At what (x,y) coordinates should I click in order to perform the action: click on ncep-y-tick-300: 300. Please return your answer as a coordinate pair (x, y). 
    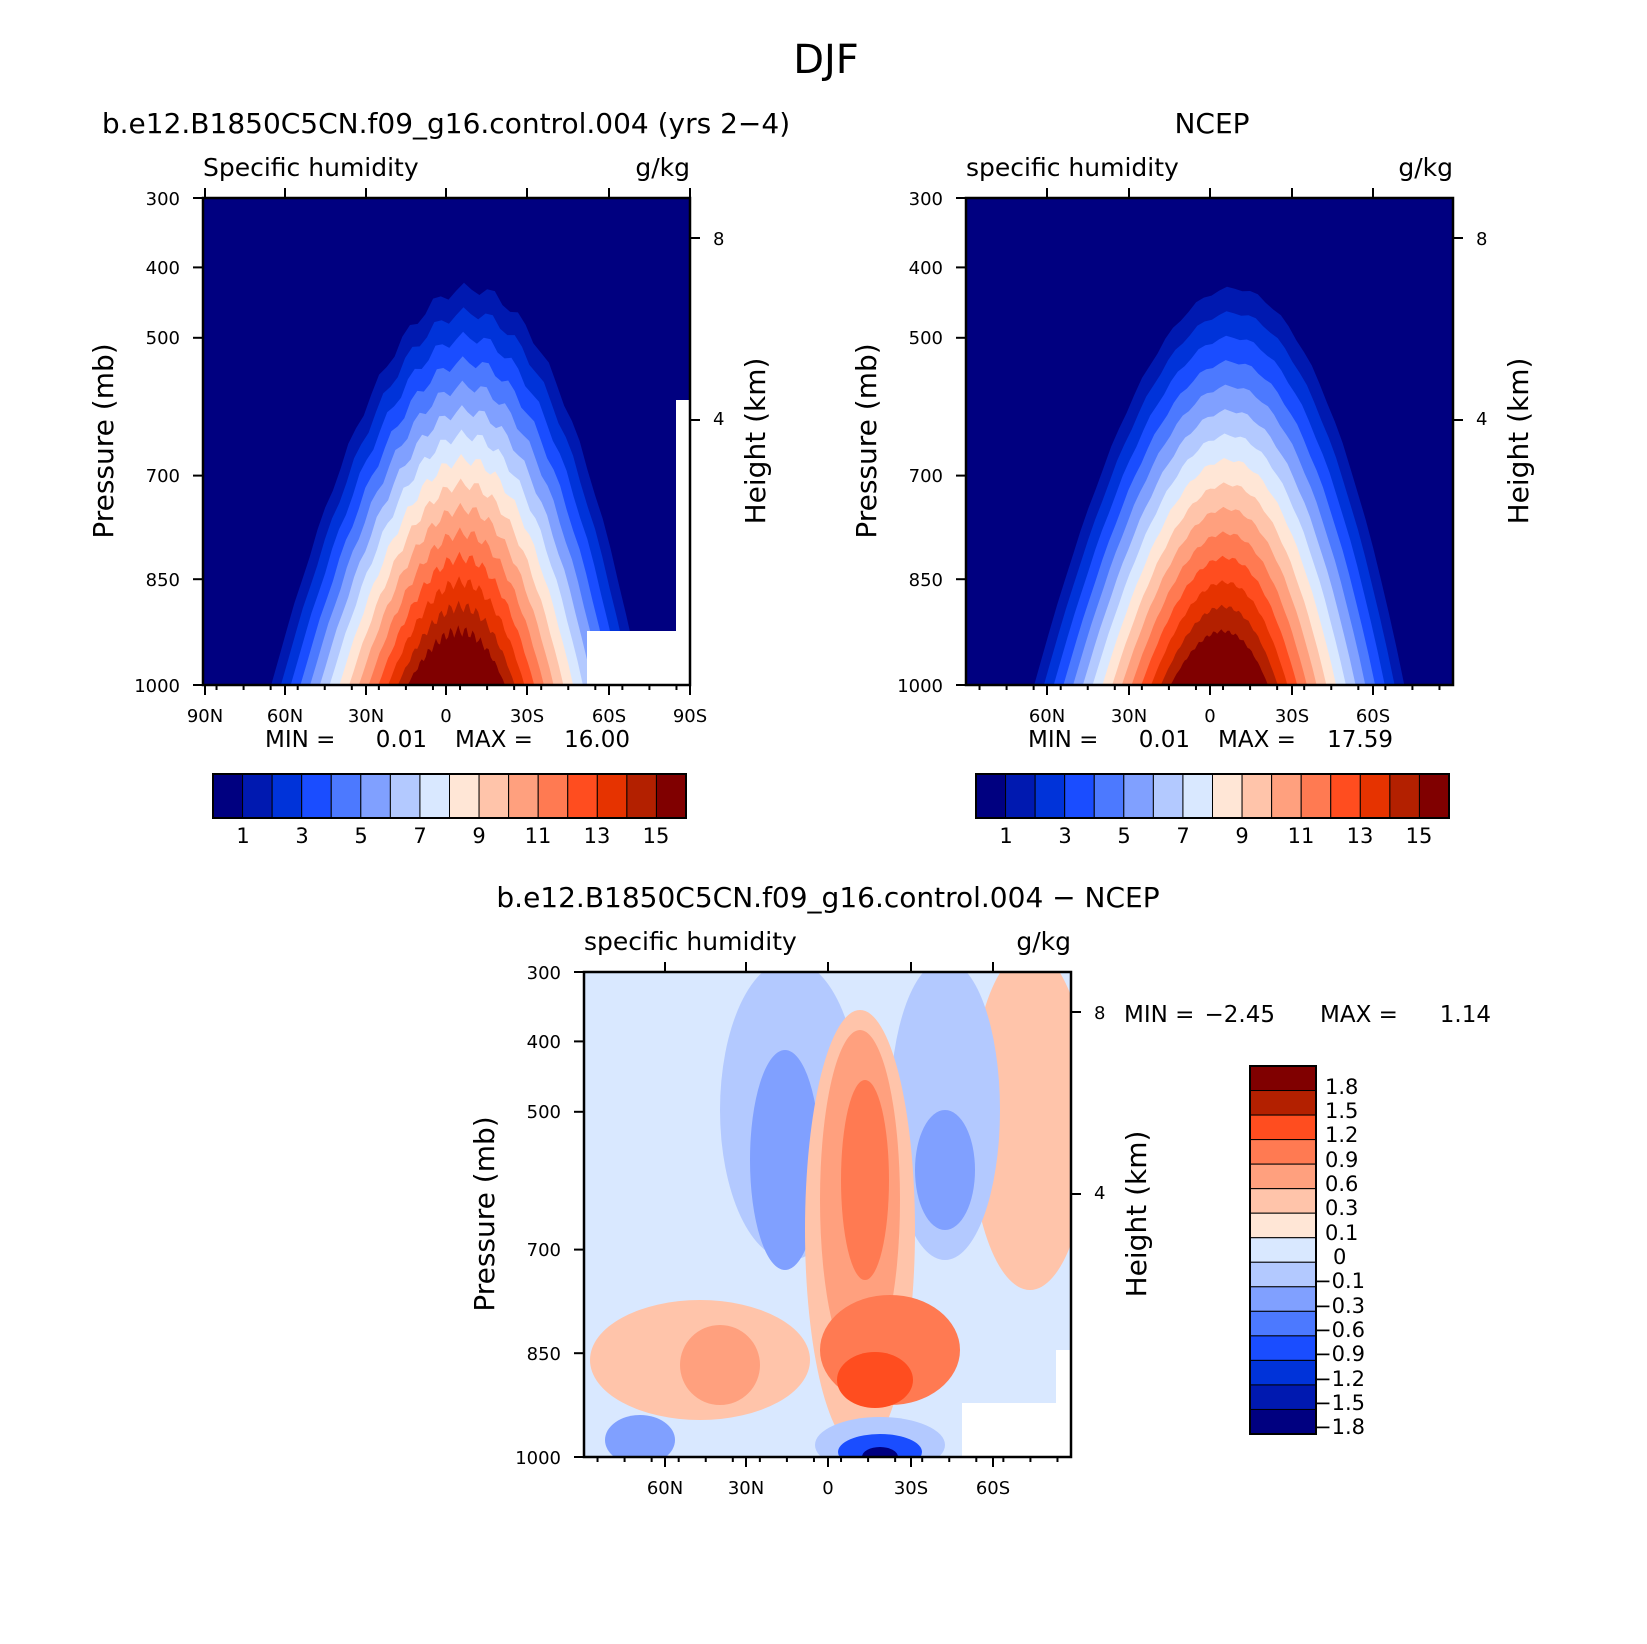
    Looking at the image, I should click on (926, 199).